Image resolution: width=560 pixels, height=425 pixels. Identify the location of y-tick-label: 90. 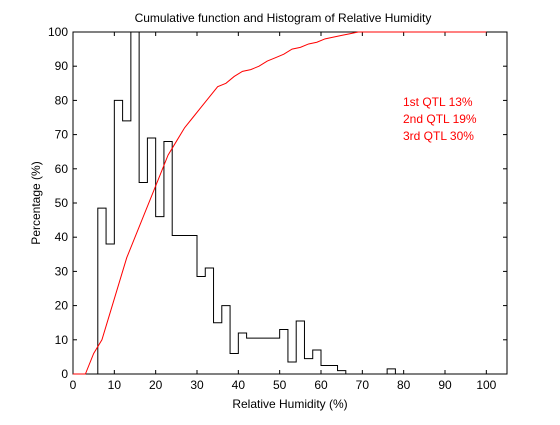
(62, 66).